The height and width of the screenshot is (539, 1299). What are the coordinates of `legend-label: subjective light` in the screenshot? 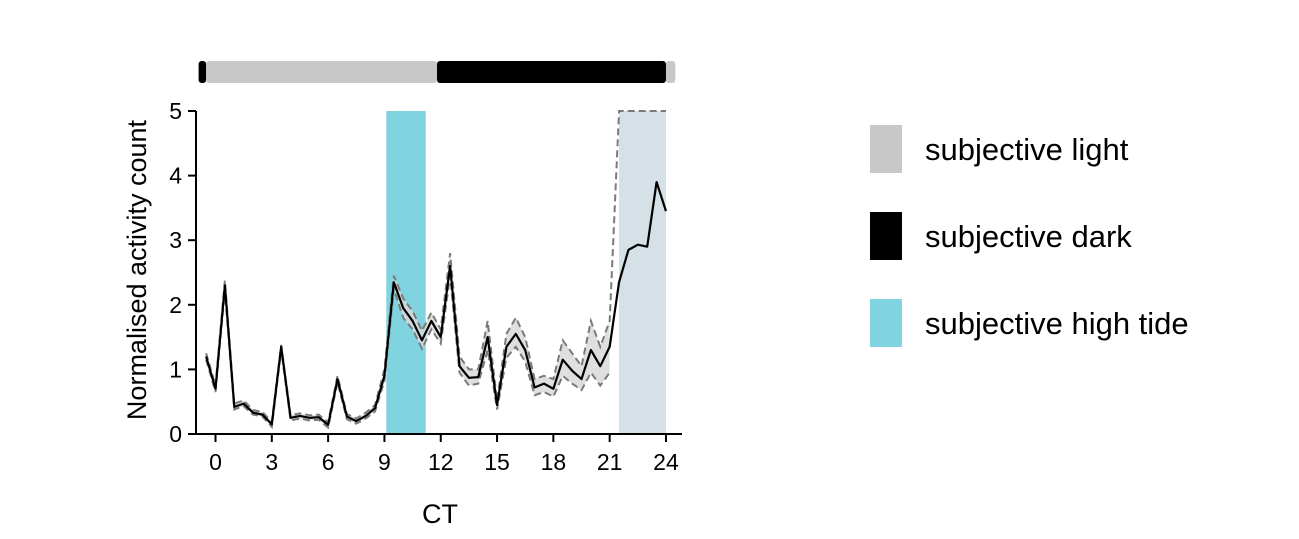 It's located at (1027, 149).